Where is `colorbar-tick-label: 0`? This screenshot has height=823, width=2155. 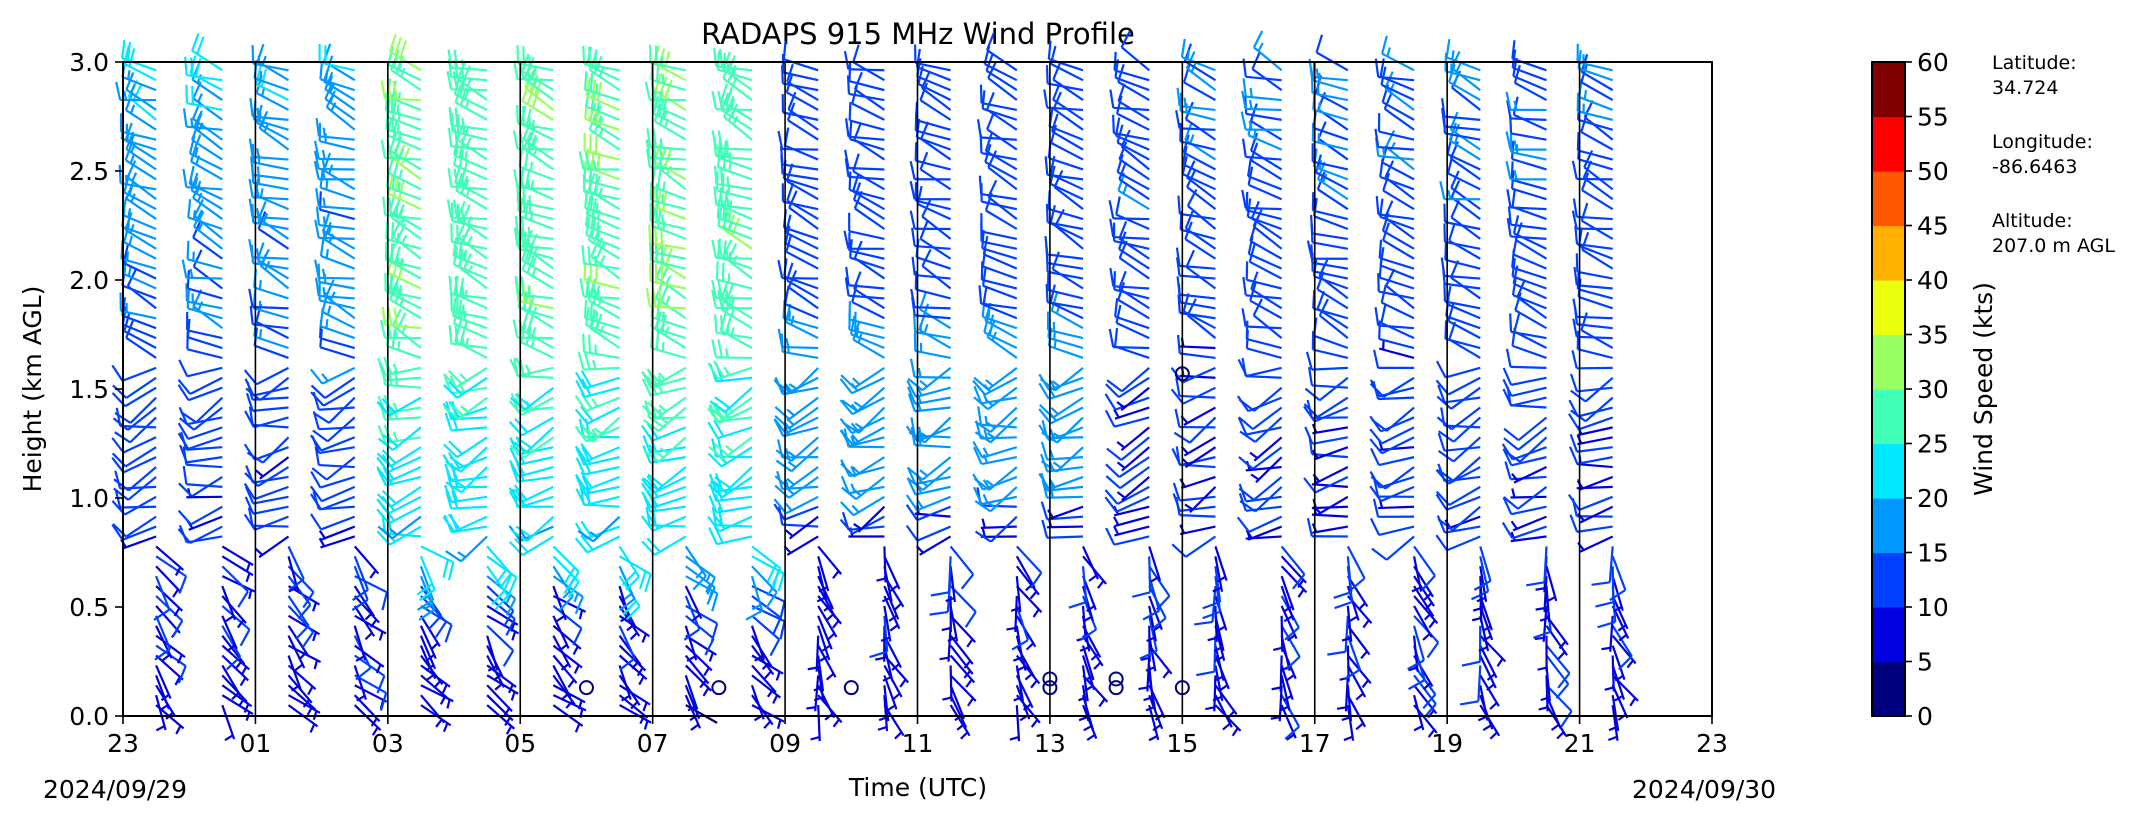
colorbar-tick-label: 0 is located at coordinates (1925, 716).